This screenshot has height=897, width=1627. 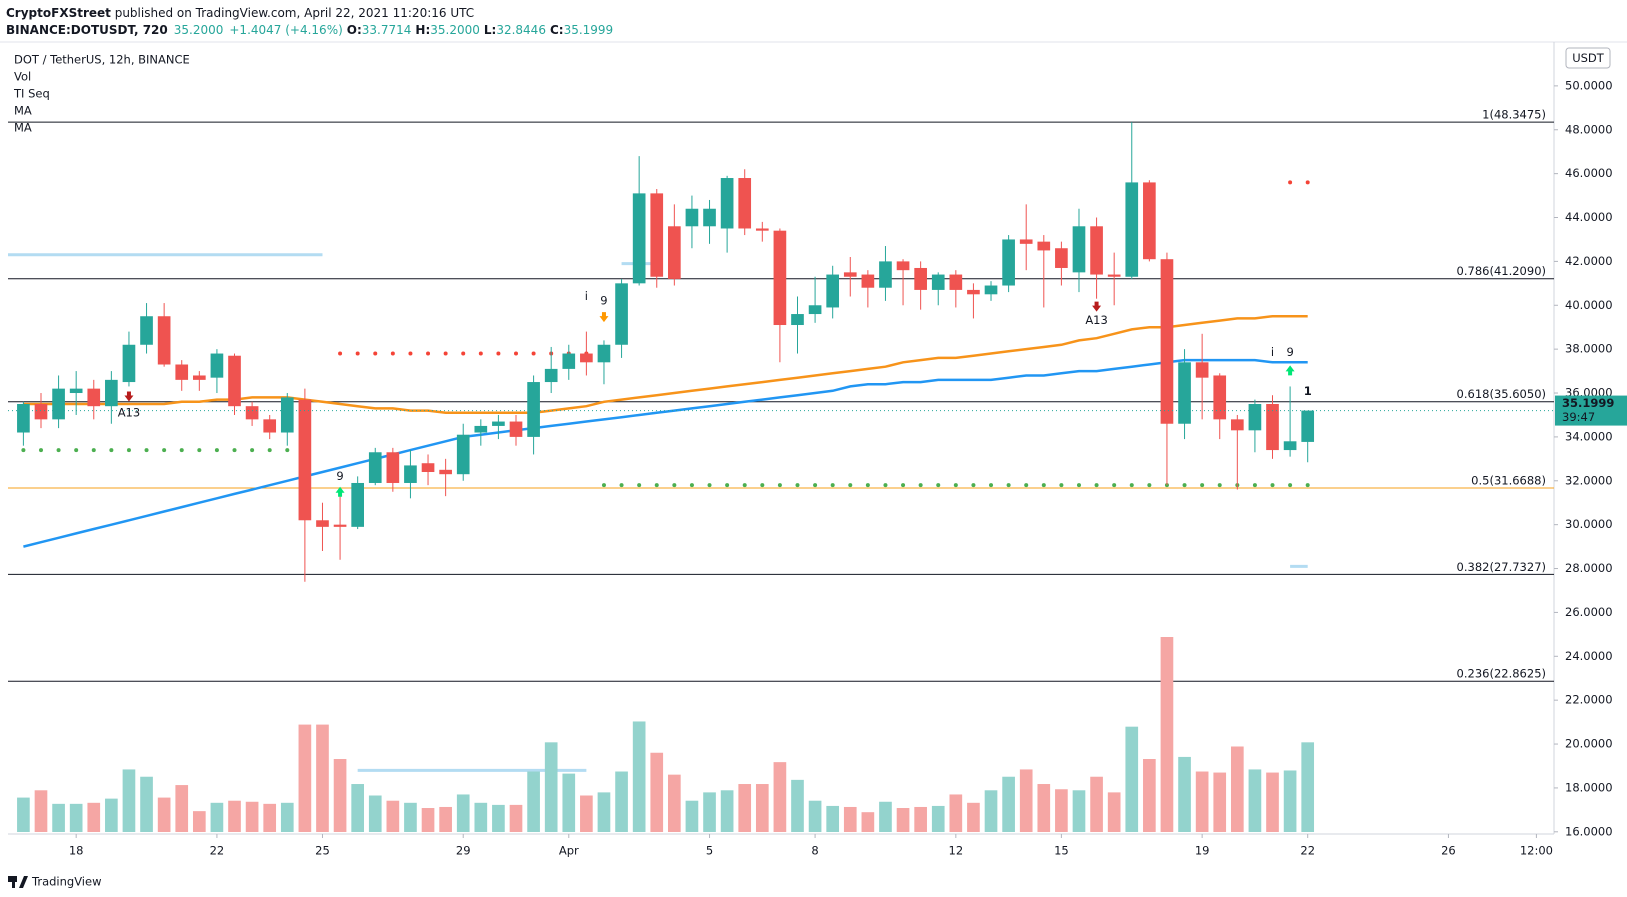 I want to click on y-tick-label: 20.0000, so click(x=1589, y=744).